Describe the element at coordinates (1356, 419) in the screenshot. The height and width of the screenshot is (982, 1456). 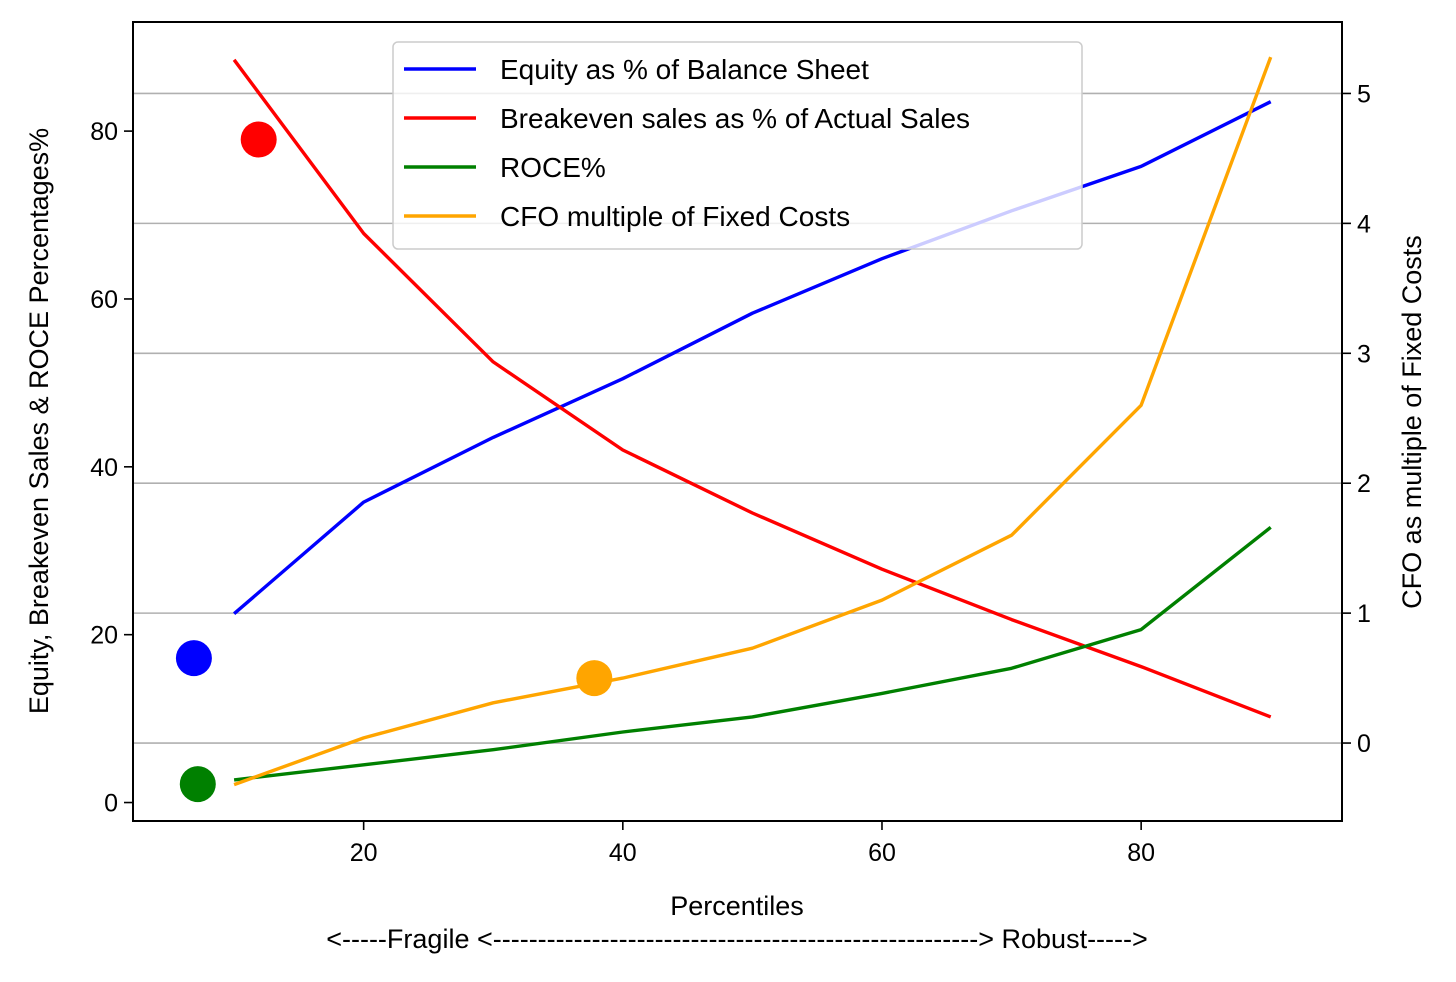
I see `y-axis-right-ticks: 0 1 2 3 4 5` at that location.